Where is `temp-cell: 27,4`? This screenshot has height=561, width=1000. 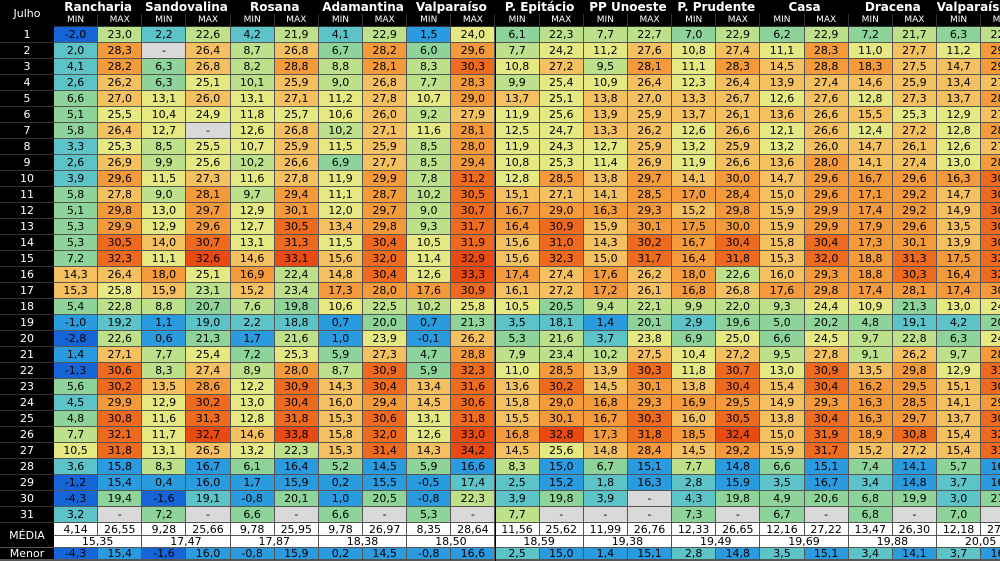 temp-cell: 27,4 is located at coordinates (208, 371).